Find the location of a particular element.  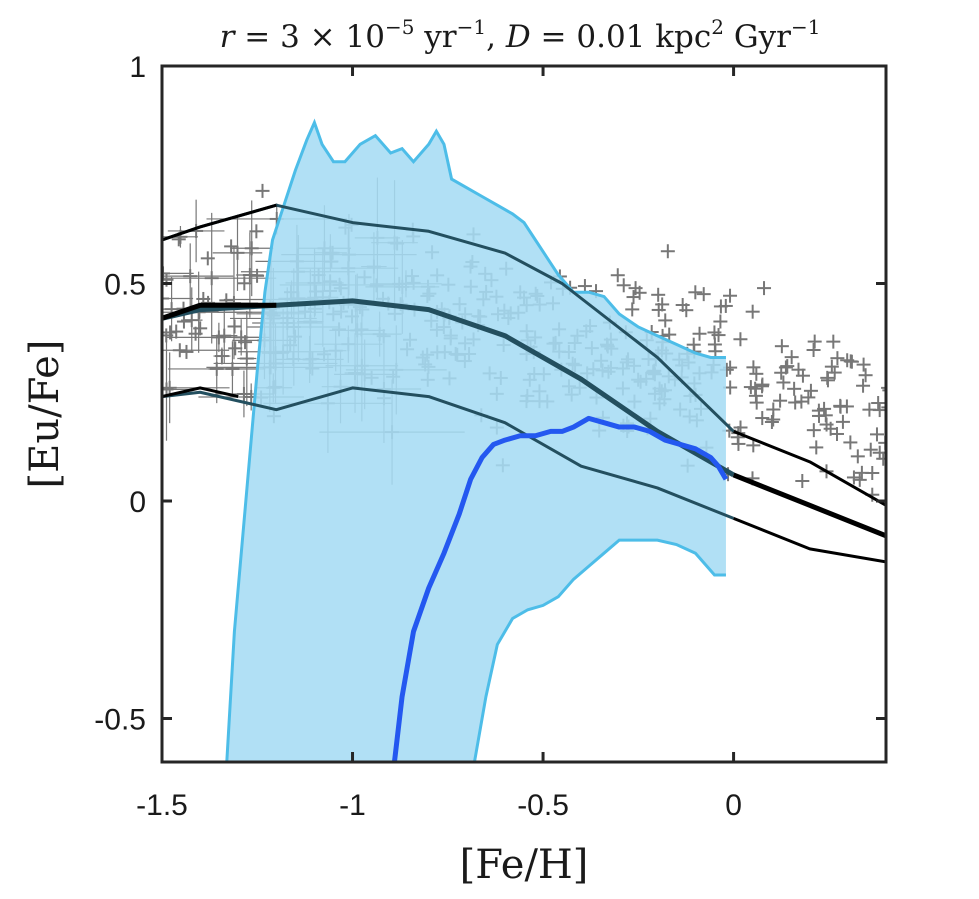

observed-median-line is located at coordinates (809, 505).